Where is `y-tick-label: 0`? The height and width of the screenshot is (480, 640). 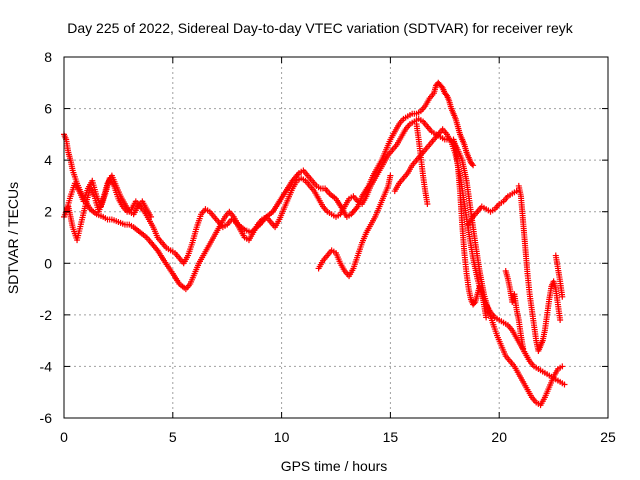
y-tick-label: 0 is located at coordinates (48, 263).